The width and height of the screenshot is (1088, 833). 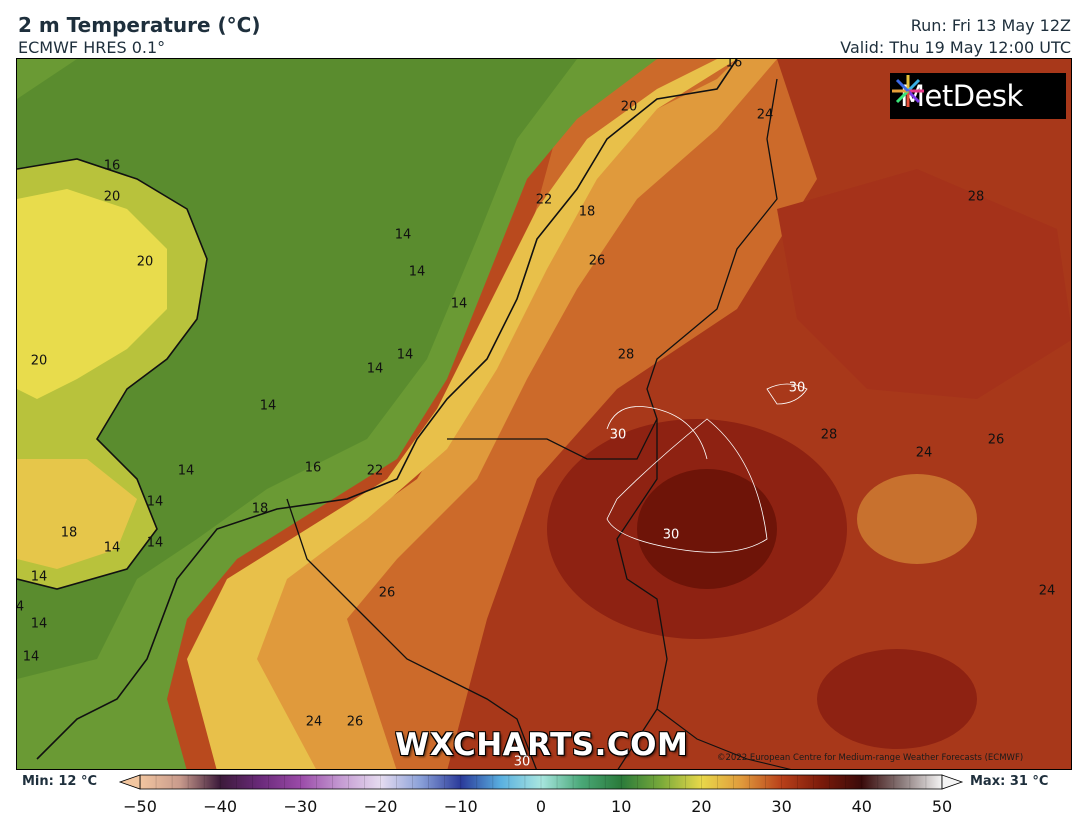 What do you see at coordinates (220, 806) in the screenshot?
I see `colorbar-tick-label: −40` at bounding box center [220, 806].